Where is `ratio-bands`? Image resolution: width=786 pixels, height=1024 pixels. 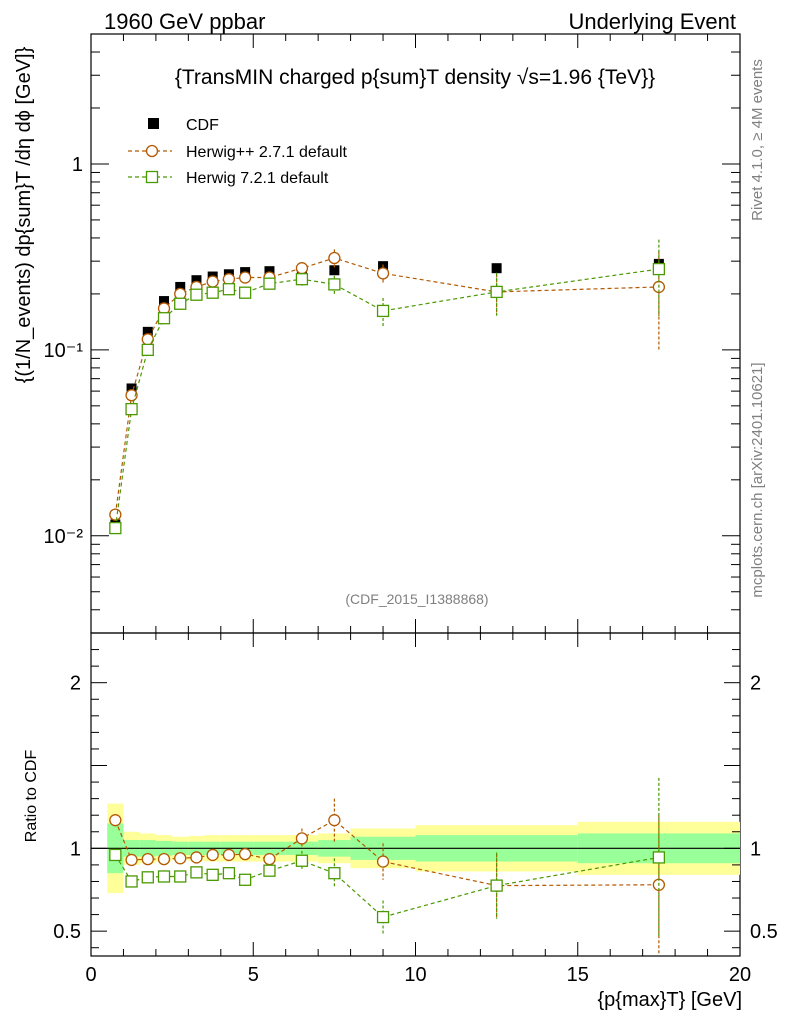
ratio-bands is located at coordinates (415, 848).